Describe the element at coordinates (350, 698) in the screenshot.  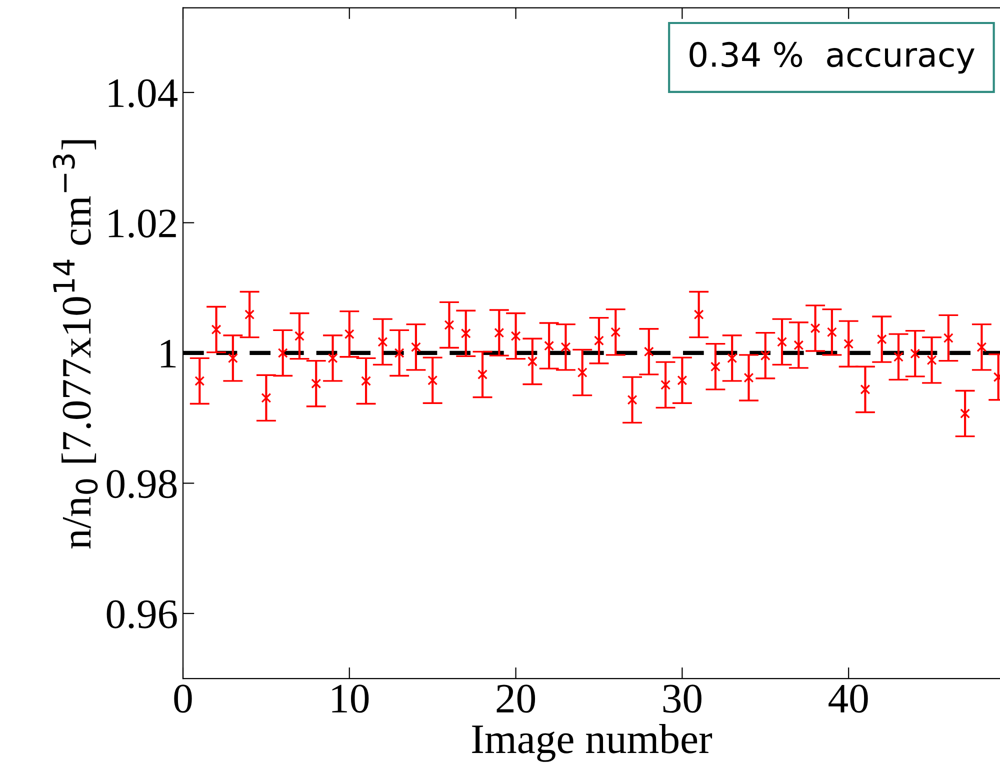
I see `x-tick-label: 10` at that location.